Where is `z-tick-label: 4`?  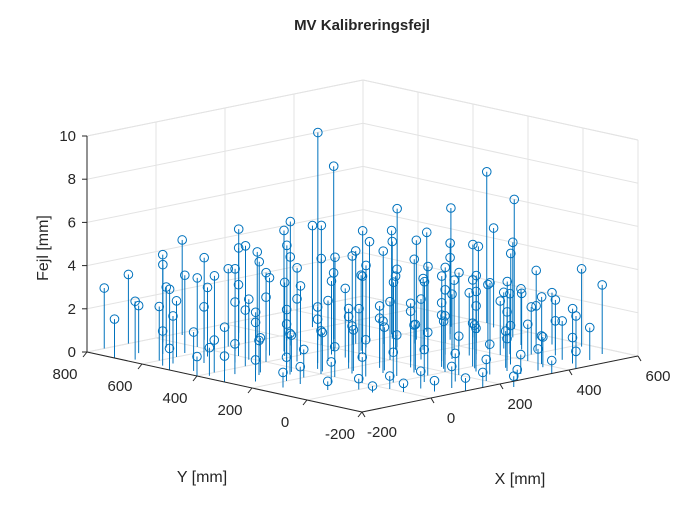
z-tick-label: 4 is located at coordinates (72, 266).